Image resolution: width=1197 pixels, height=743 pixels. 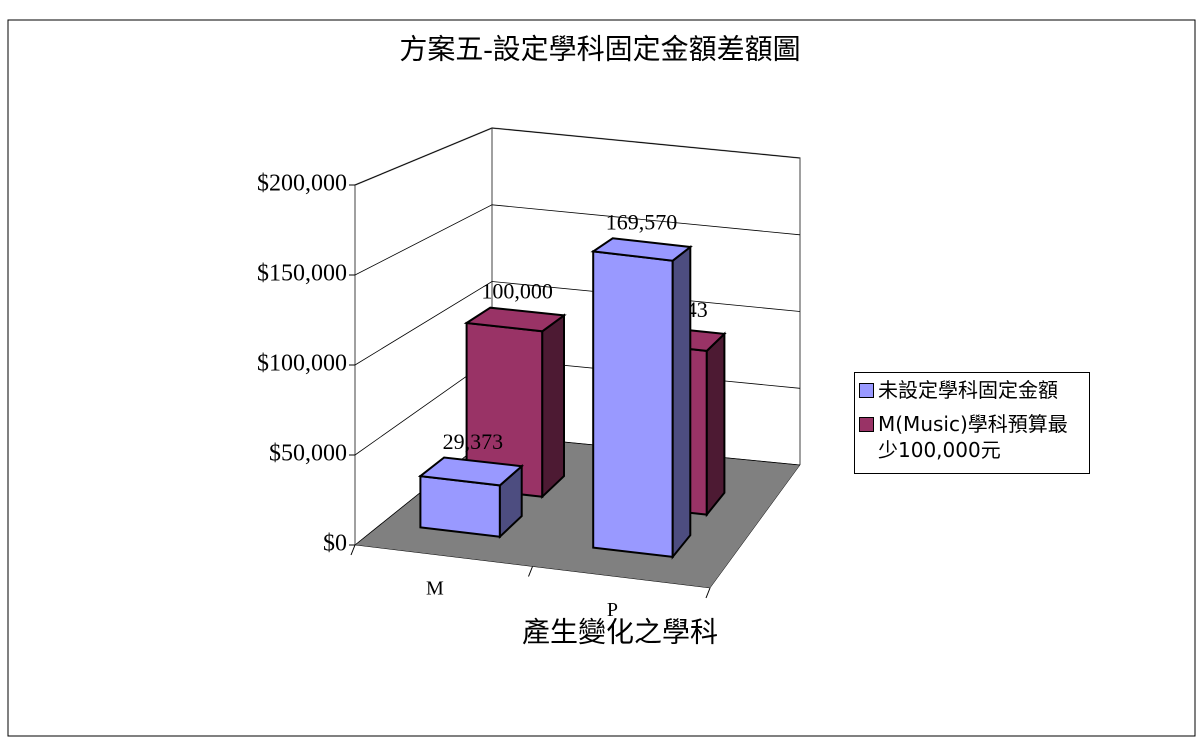 I want to click on x-axis-title: 產生變化之學科, so click(x=620, y=632).